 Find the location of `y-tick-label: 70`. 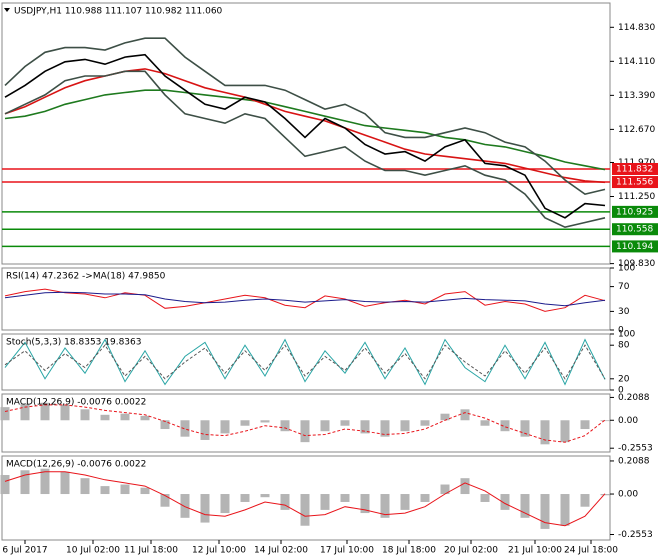

y-tick-label: 70 is located at coordinates (624, 287).